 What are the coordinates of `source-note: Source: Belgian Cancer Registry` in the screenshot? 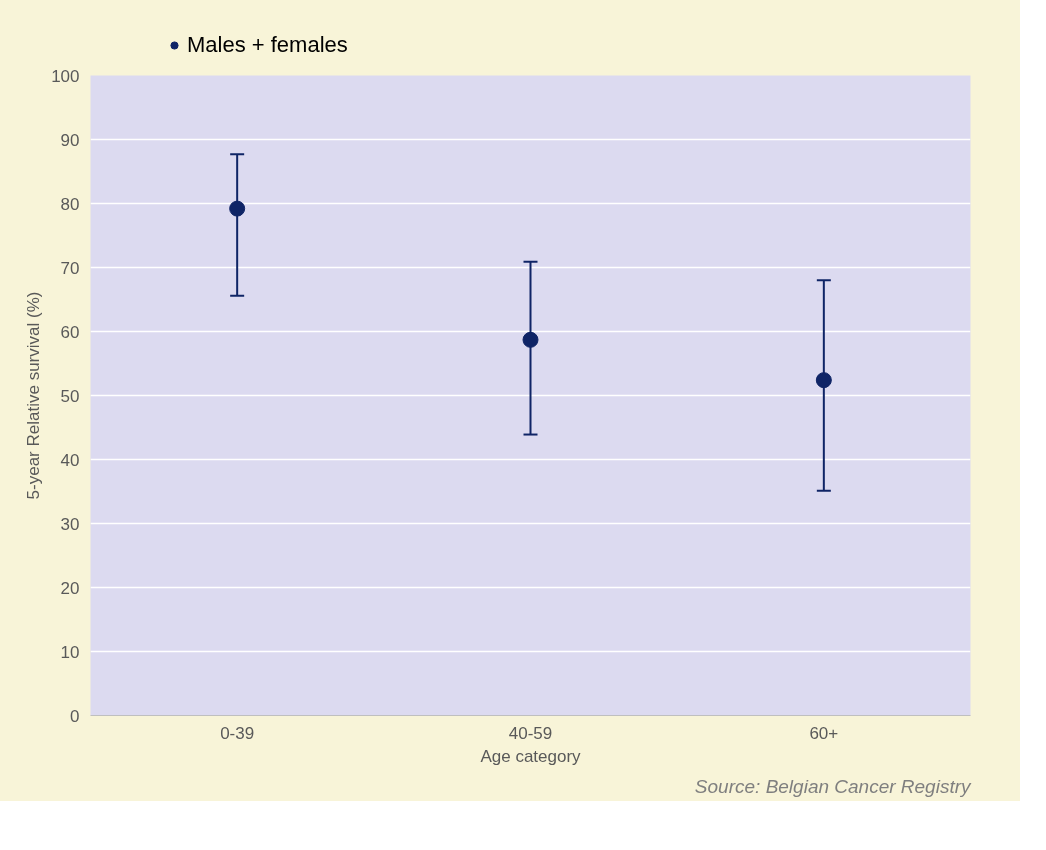 It's located at (833, 786).